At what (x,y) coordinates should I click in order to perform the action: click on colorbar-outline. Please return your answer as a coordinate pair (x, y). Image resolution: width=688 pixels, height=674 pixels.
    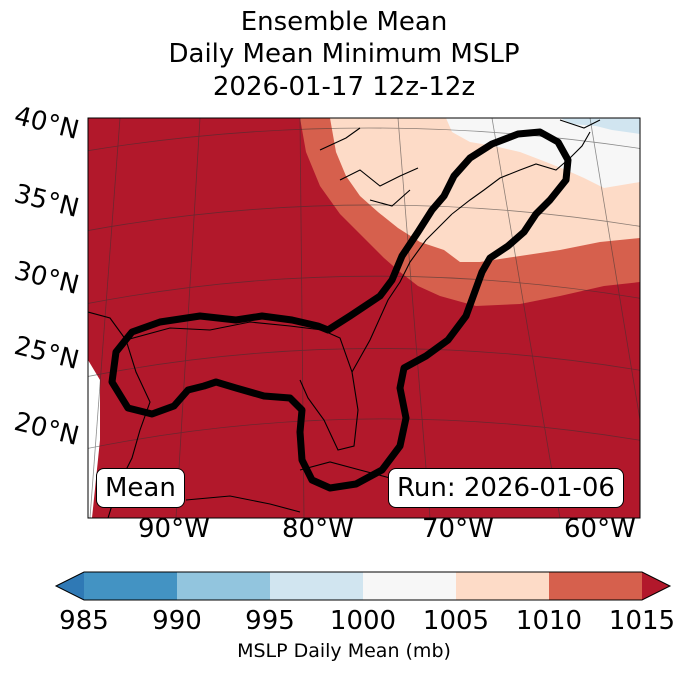
    Looking at the image, I should click on (363, 586).